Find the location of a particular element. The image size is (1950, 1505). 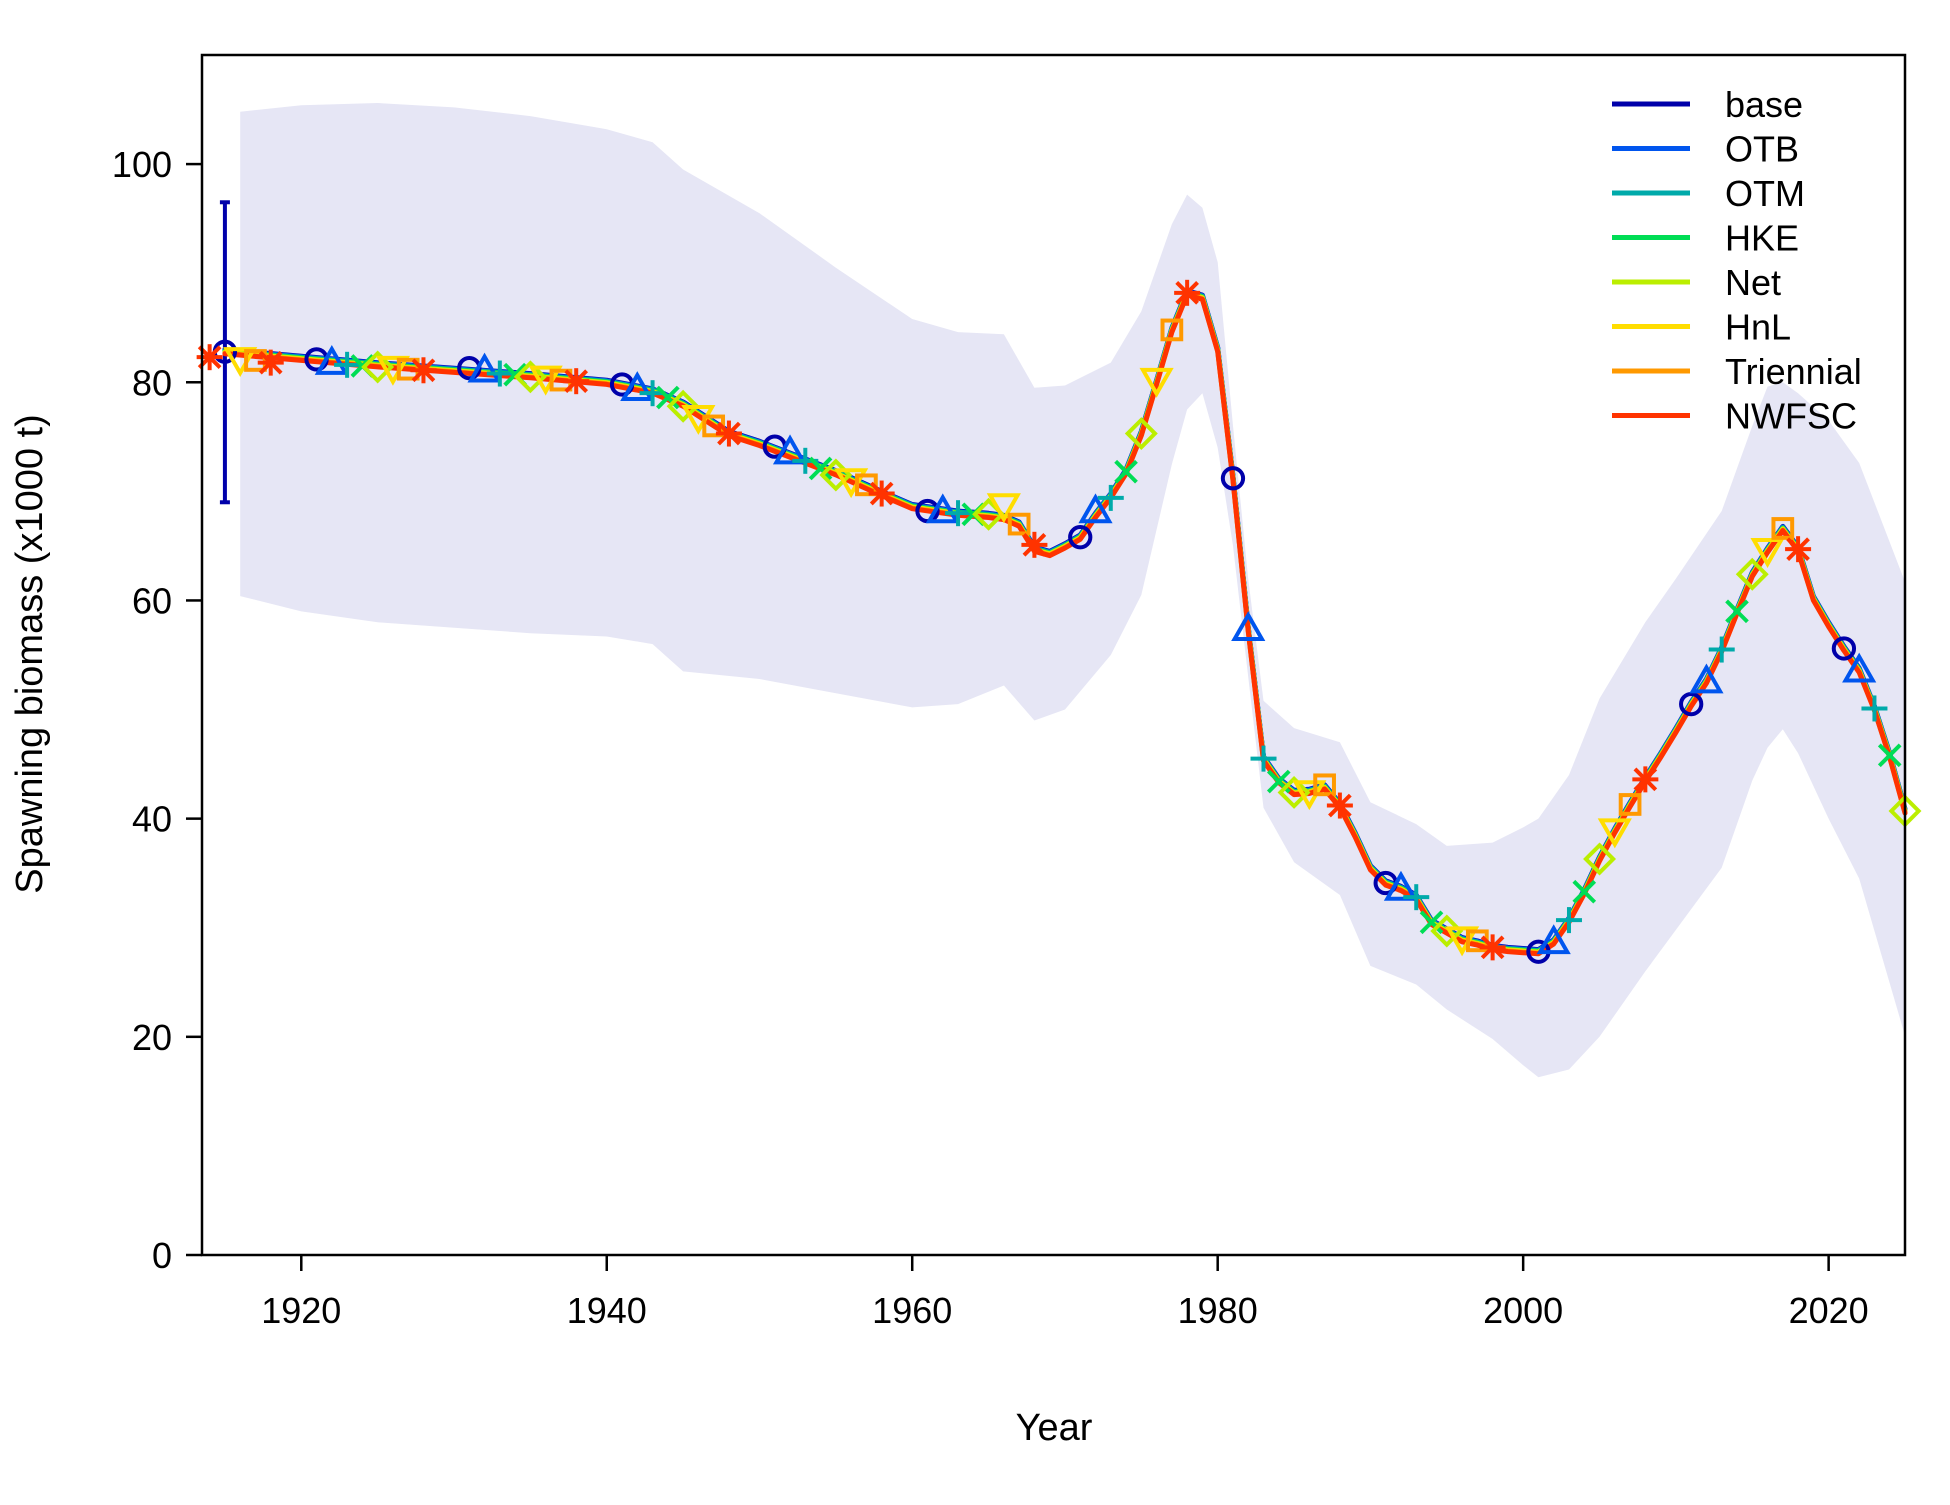

legend-label-net: Net is located at coordinates (1753, 282).